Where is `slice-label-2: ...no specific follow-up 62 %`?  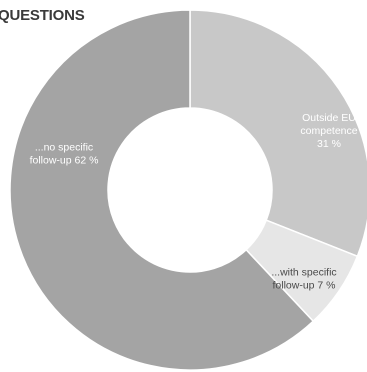 slice-label-2: ...no specific follow-up 62 % is located at coordinates (64, 154).